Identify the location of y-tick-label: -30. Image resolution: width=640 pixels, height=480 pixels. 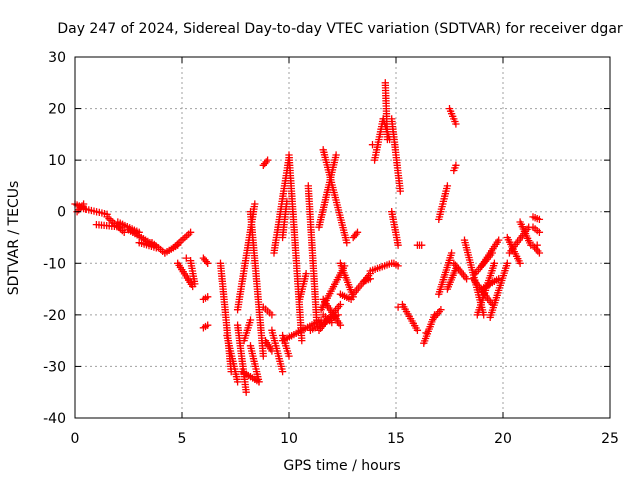
(54, 367).